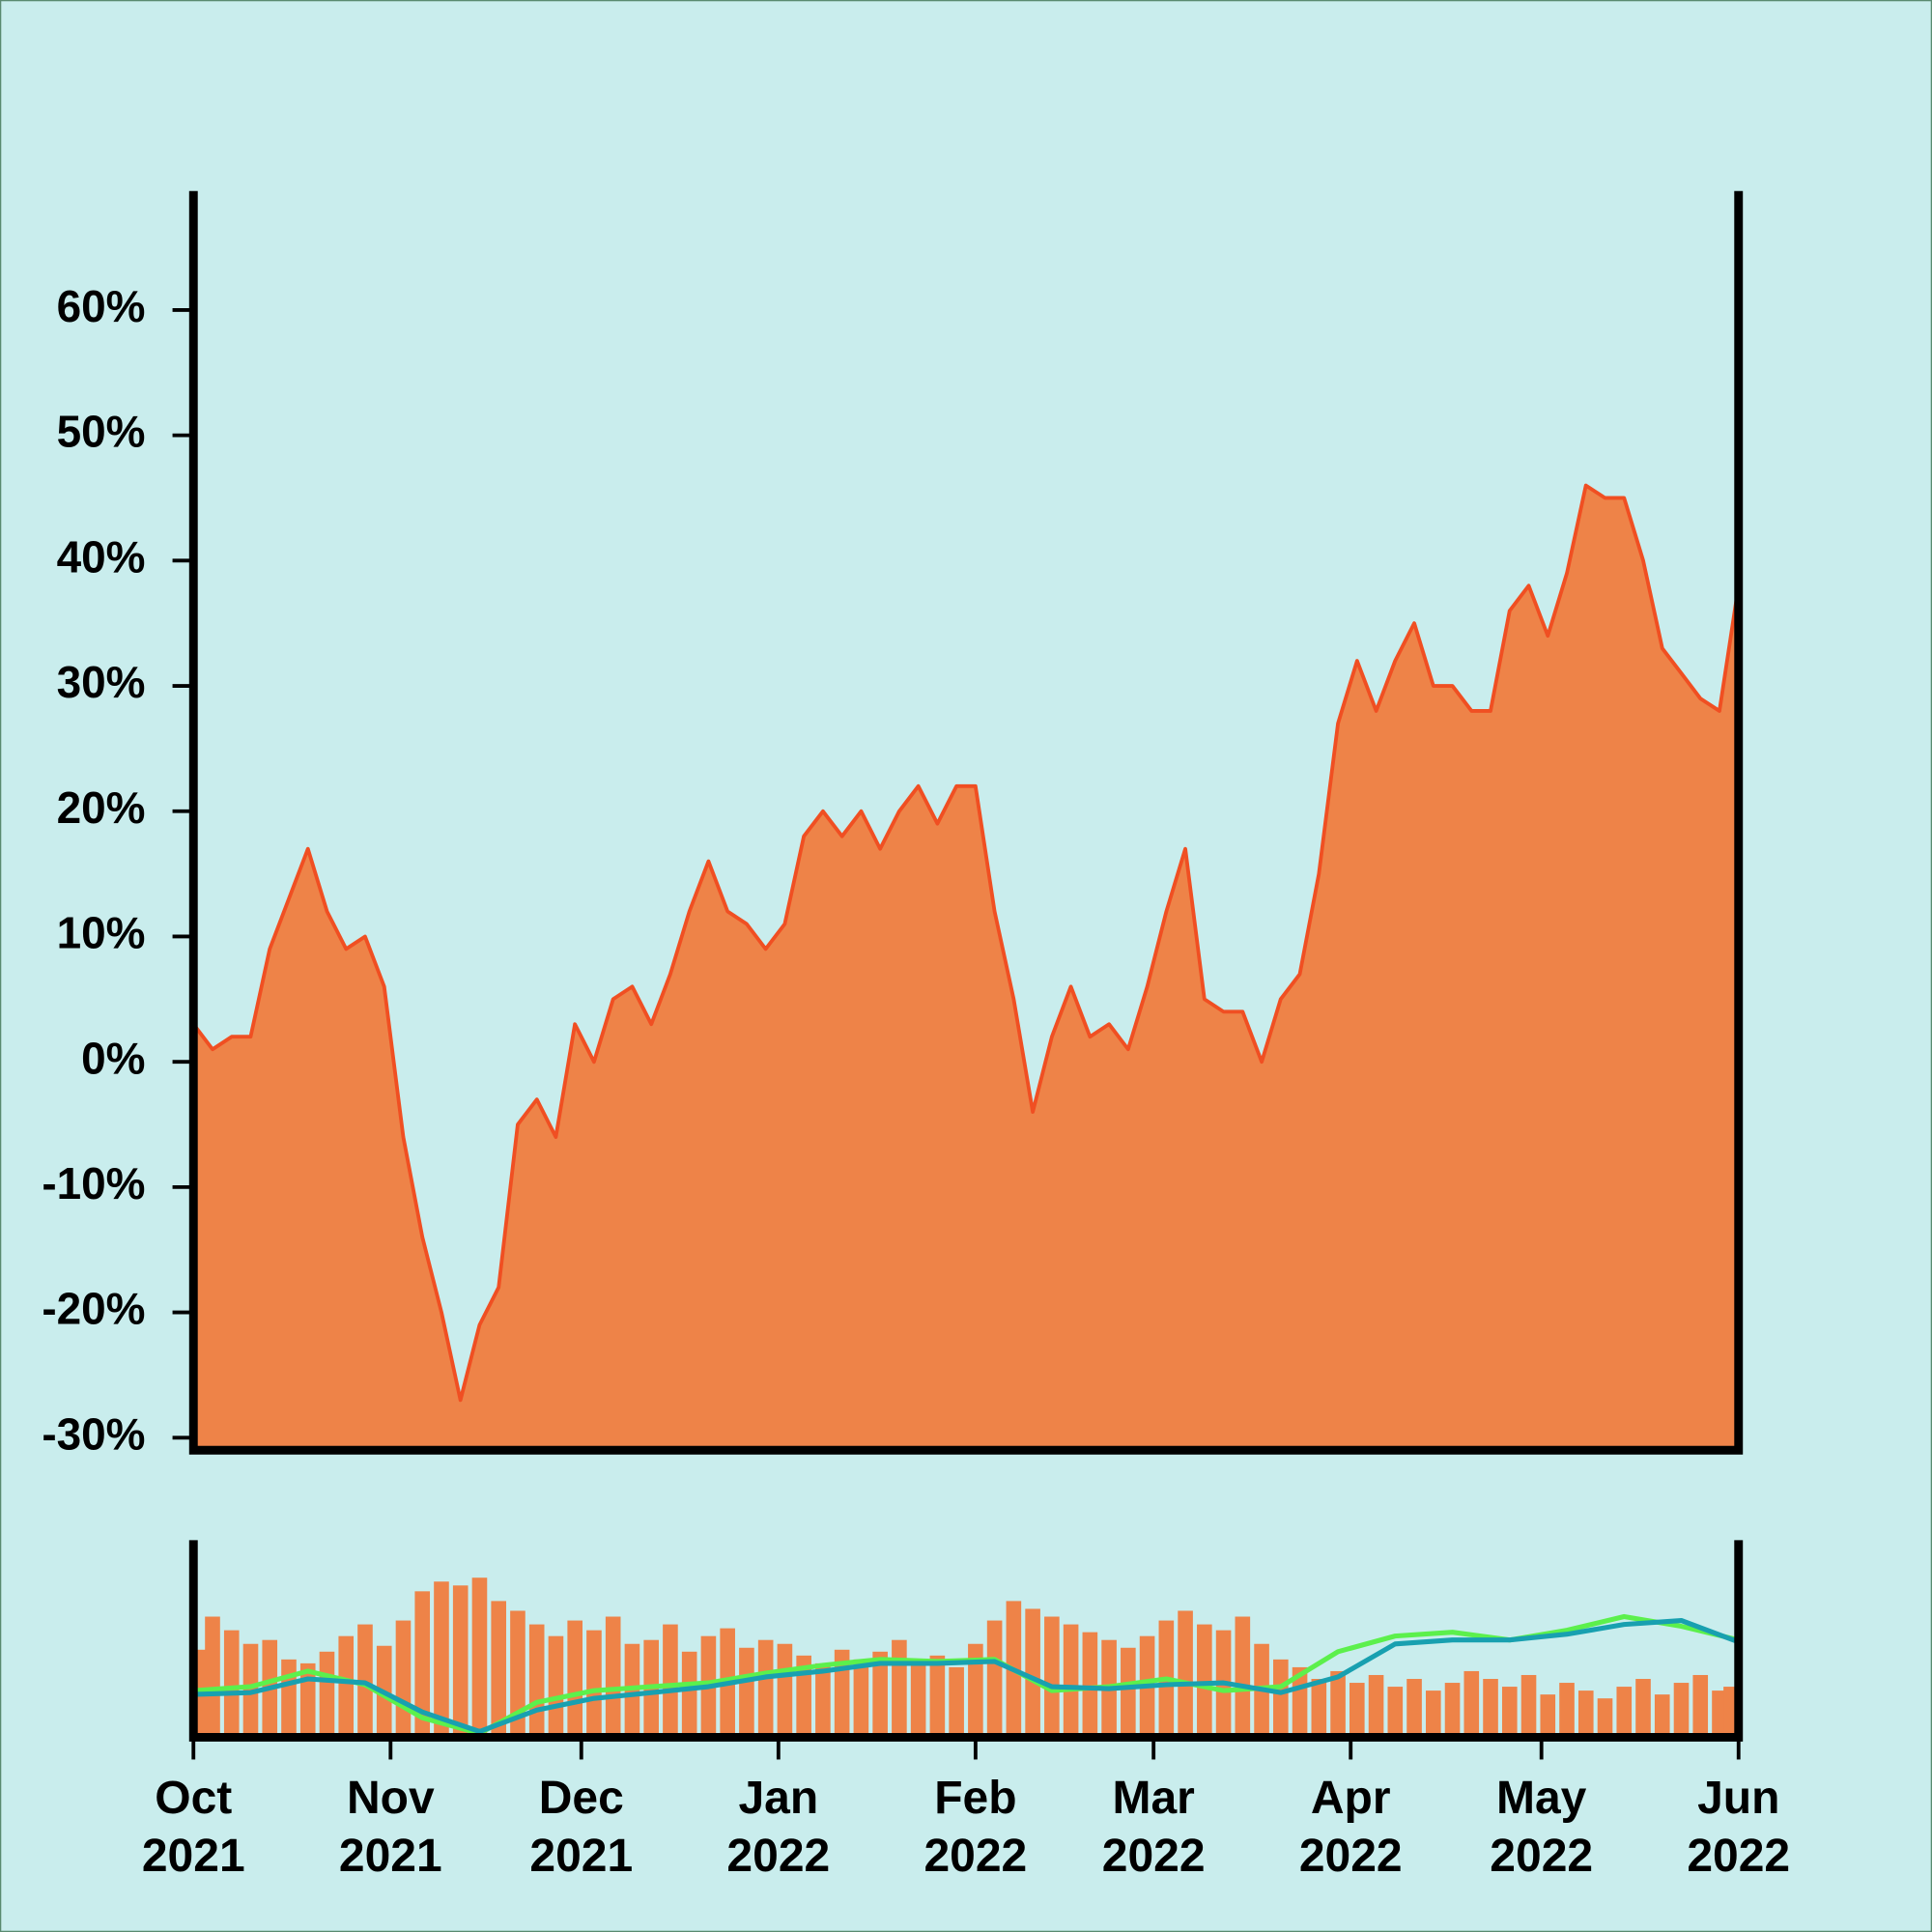  Describe the element at coordinates (93, 1433) in the screenshot. I see `y-tick-label: -30%` at that location.